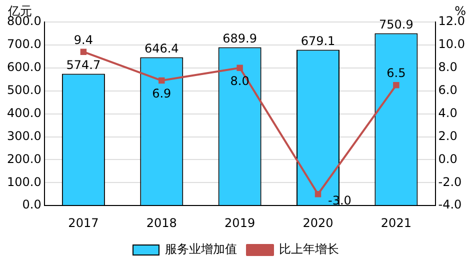 The image size is (472, 266). I want to click on data-label: 646.4, so click(161, 48).